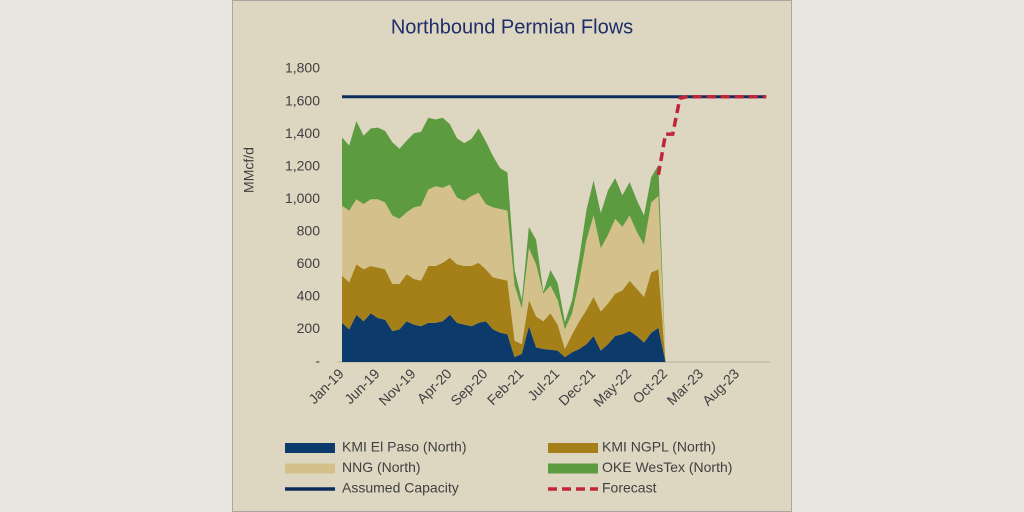 This screenshot has height=512, width=1024. Describe the element at coordinates (302, 165) in the screenshot. I see `y-tick-label: 1,200` at that location.